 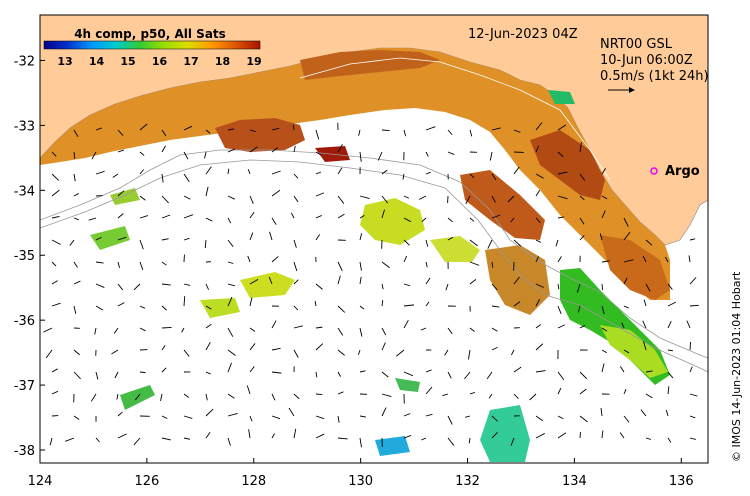 I want to click on sst-yellowgreen-plume, so click(x=634, y=351).